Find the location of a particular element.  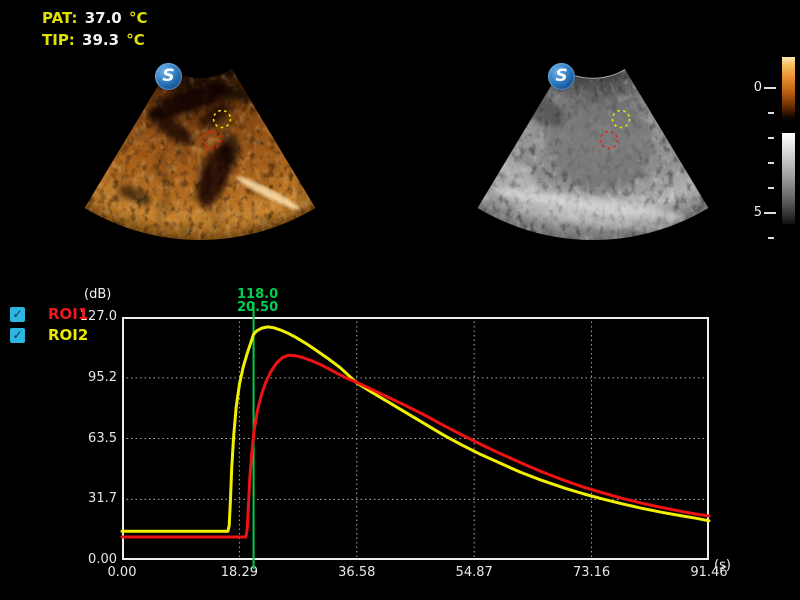

x-tick-label: 18.29 is located at coordinates (239, 572).